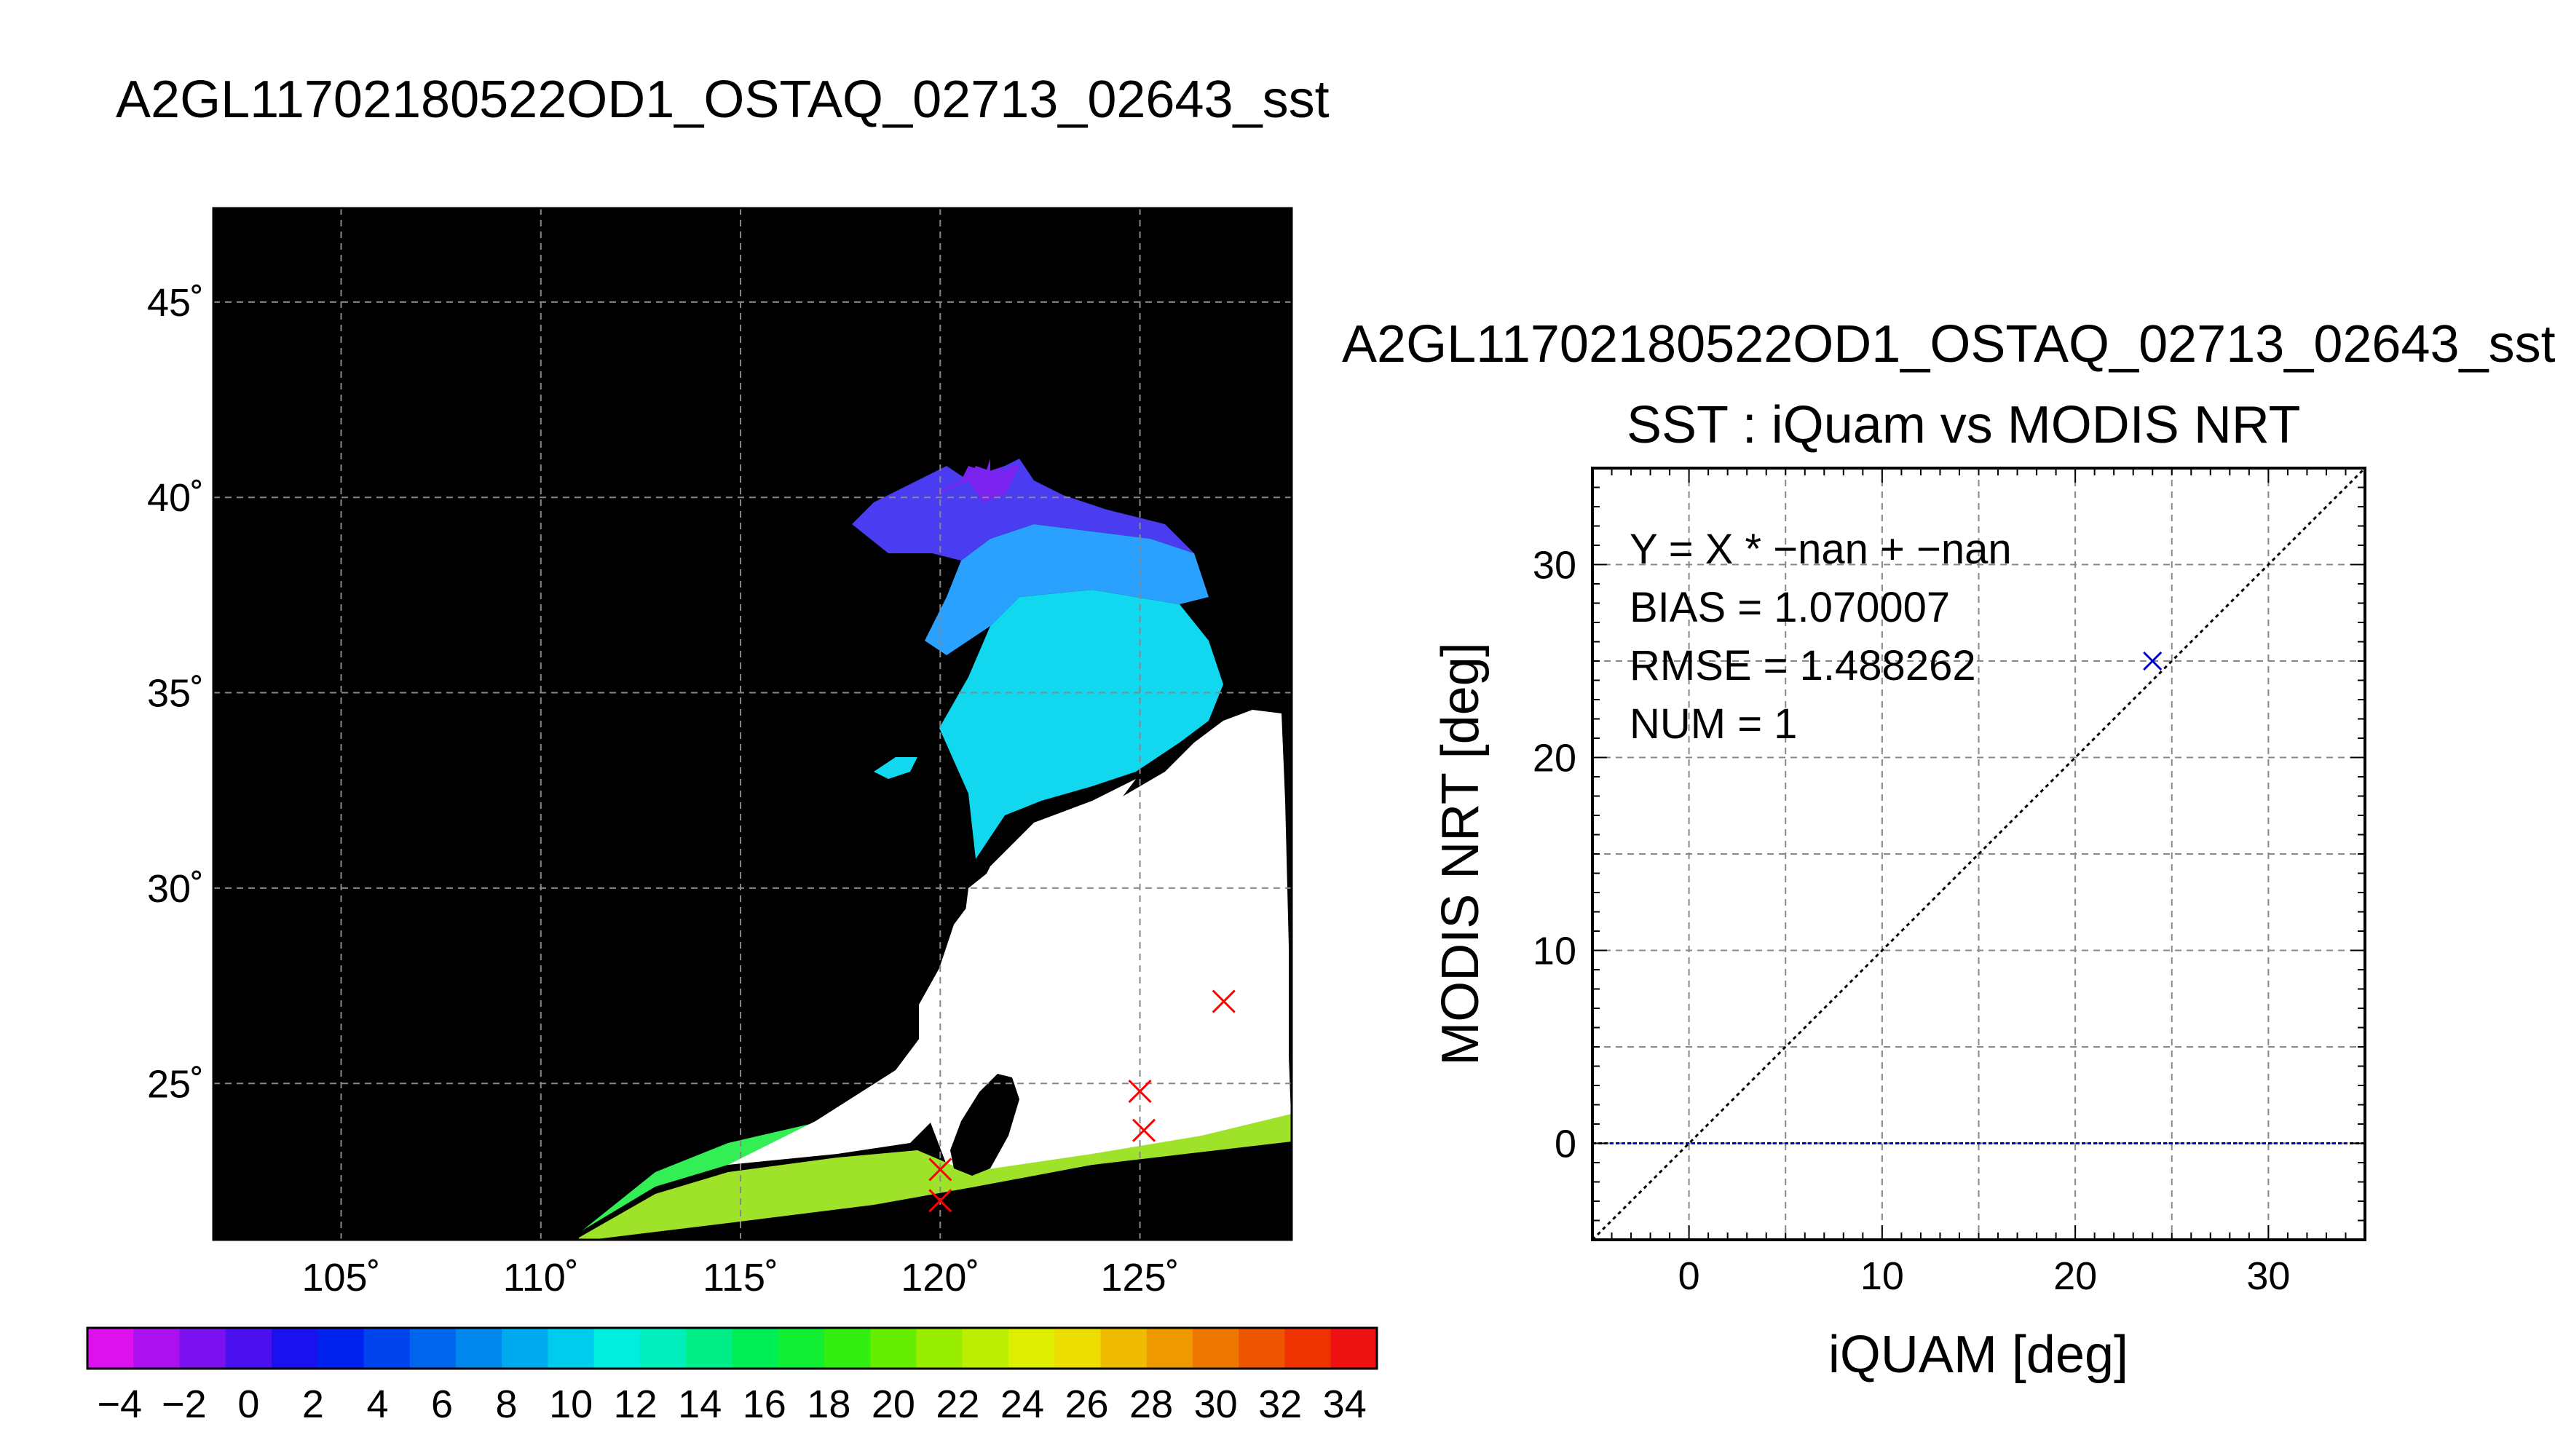  I want to click on swath-white-area, so click(1105, 944).